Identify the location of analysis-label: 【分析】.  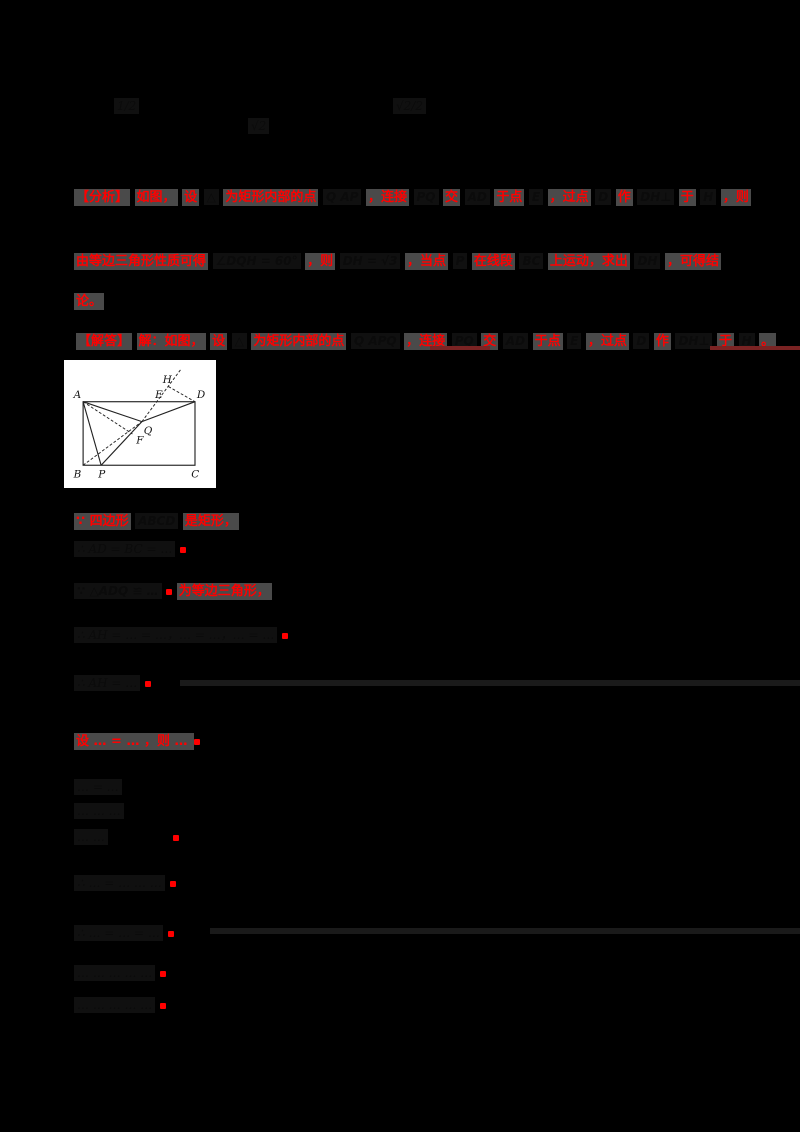
(102, 197).